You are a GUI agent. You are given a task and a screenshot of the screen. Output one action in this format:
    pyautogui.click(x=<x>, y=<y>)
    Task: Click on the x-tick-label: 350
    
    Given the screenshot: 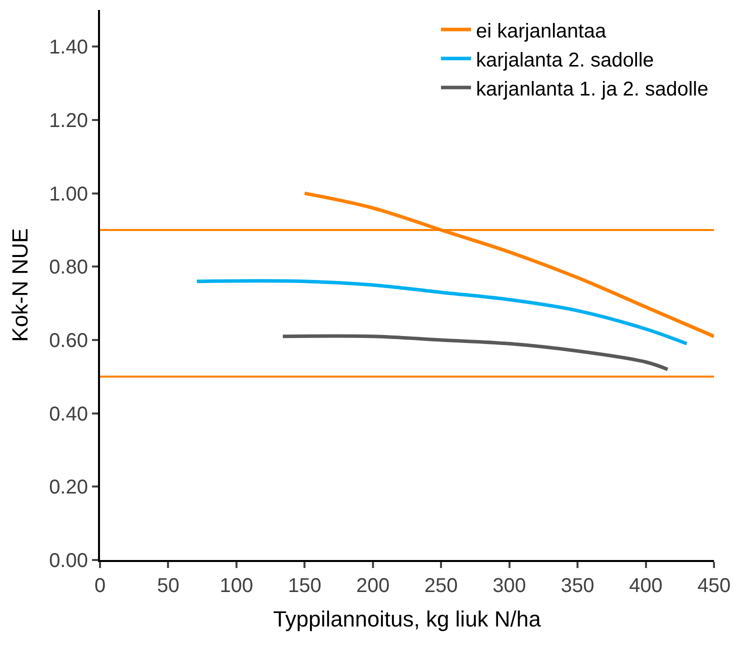 What is the action you would take?
    pyautogui.click(x=577, y=586)
    